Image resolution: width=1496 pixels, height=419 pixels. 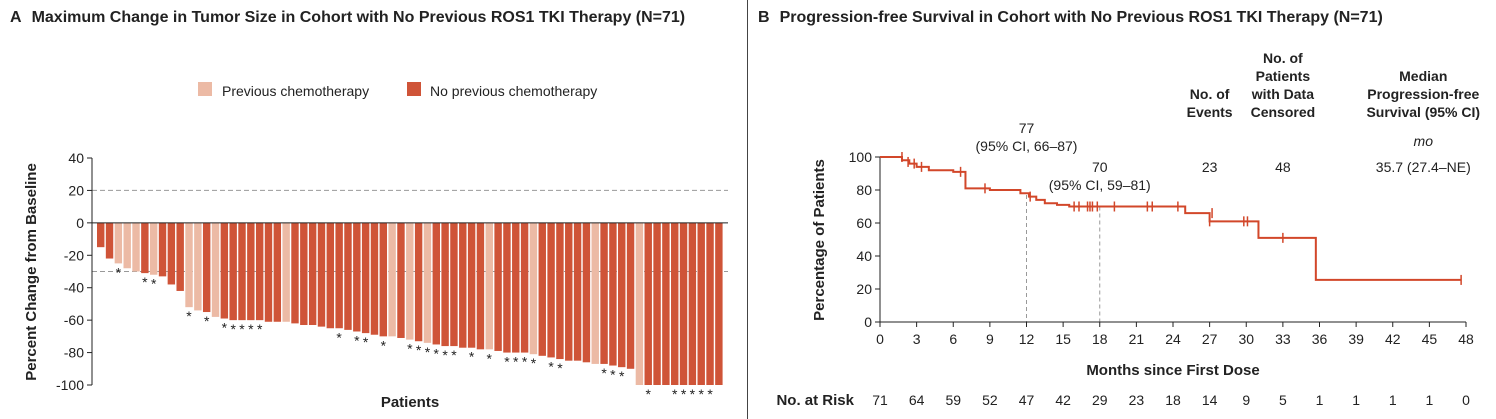 I want to click on at-risk-value: 42, so click(x=1063, y=400).